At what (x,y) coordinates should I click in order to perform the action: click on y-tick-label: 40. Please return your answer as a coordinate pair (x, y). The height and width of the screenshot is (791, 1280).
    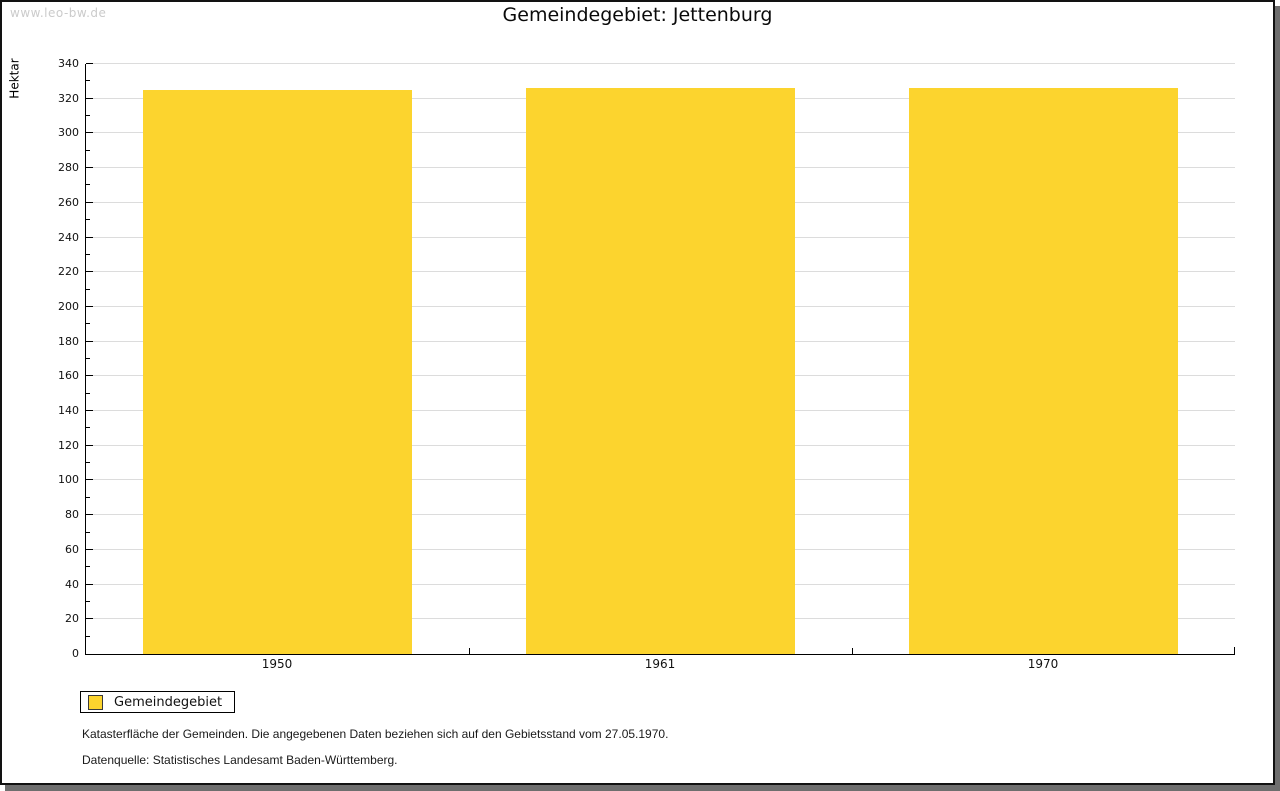
    Looking at the image, I should click on (72, 584).